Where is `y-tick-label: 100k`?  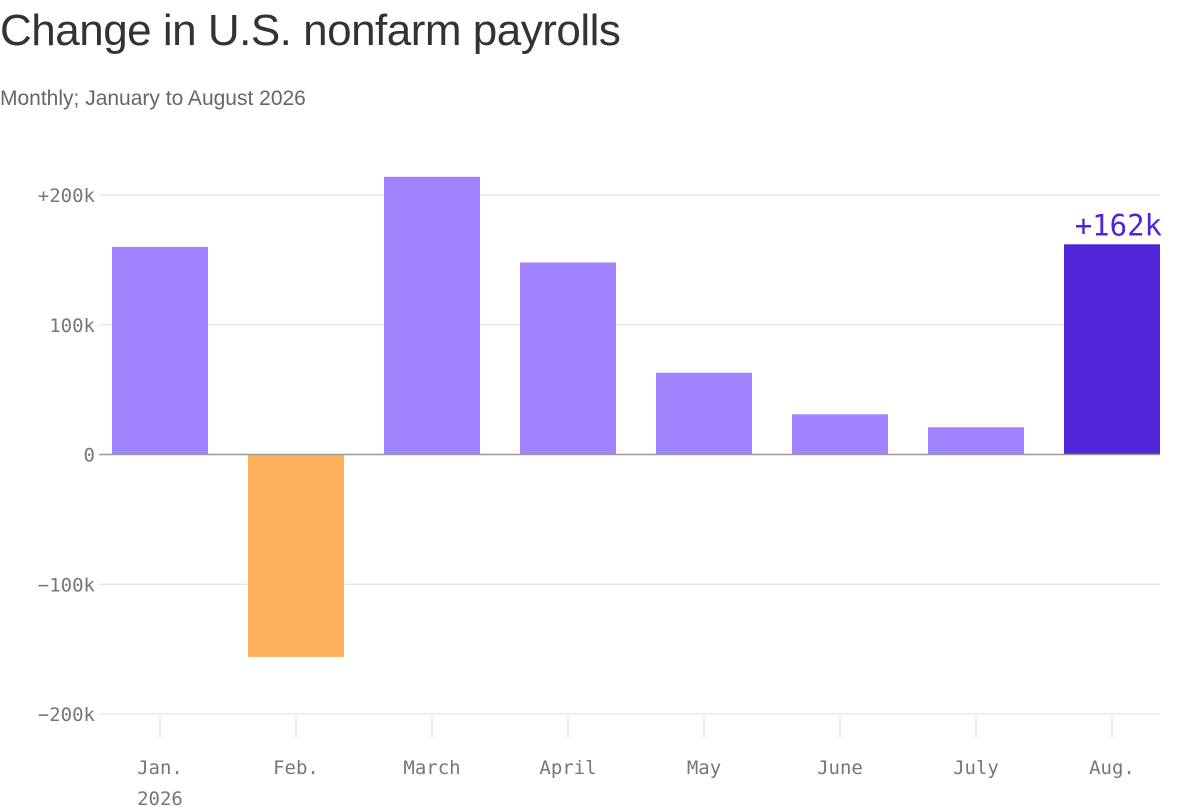
y-tick-label: 100k is located at coordinates (72, 326).